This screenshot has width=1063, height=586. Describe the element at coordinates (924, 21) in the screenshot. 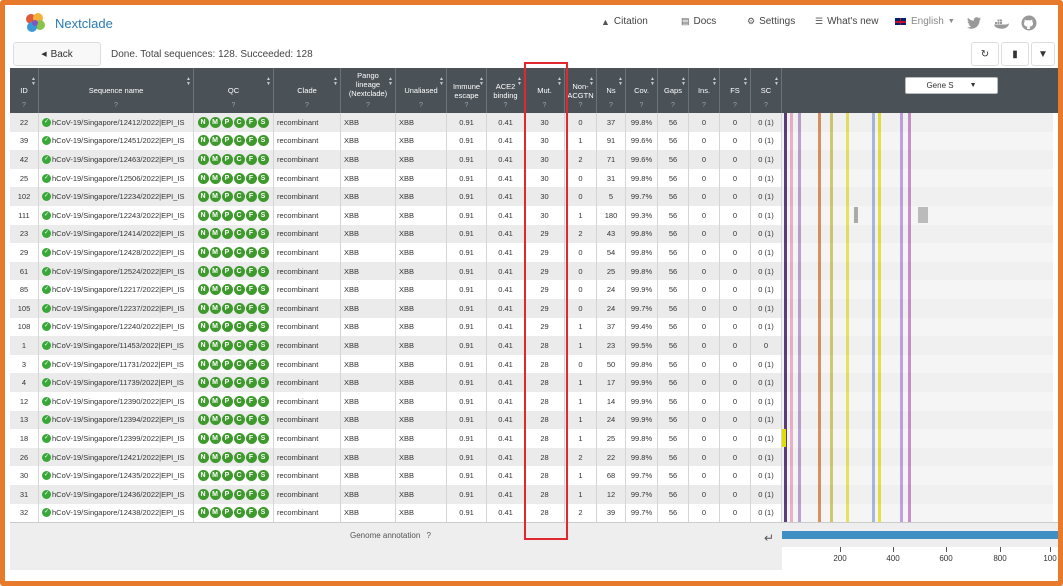

I see `language-dropdown: English ▼` at that location.